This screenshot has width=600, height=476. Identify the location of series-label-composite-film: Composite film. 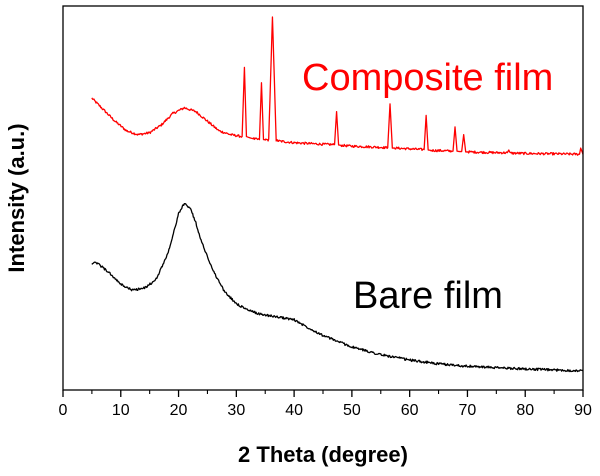
(427, 78).